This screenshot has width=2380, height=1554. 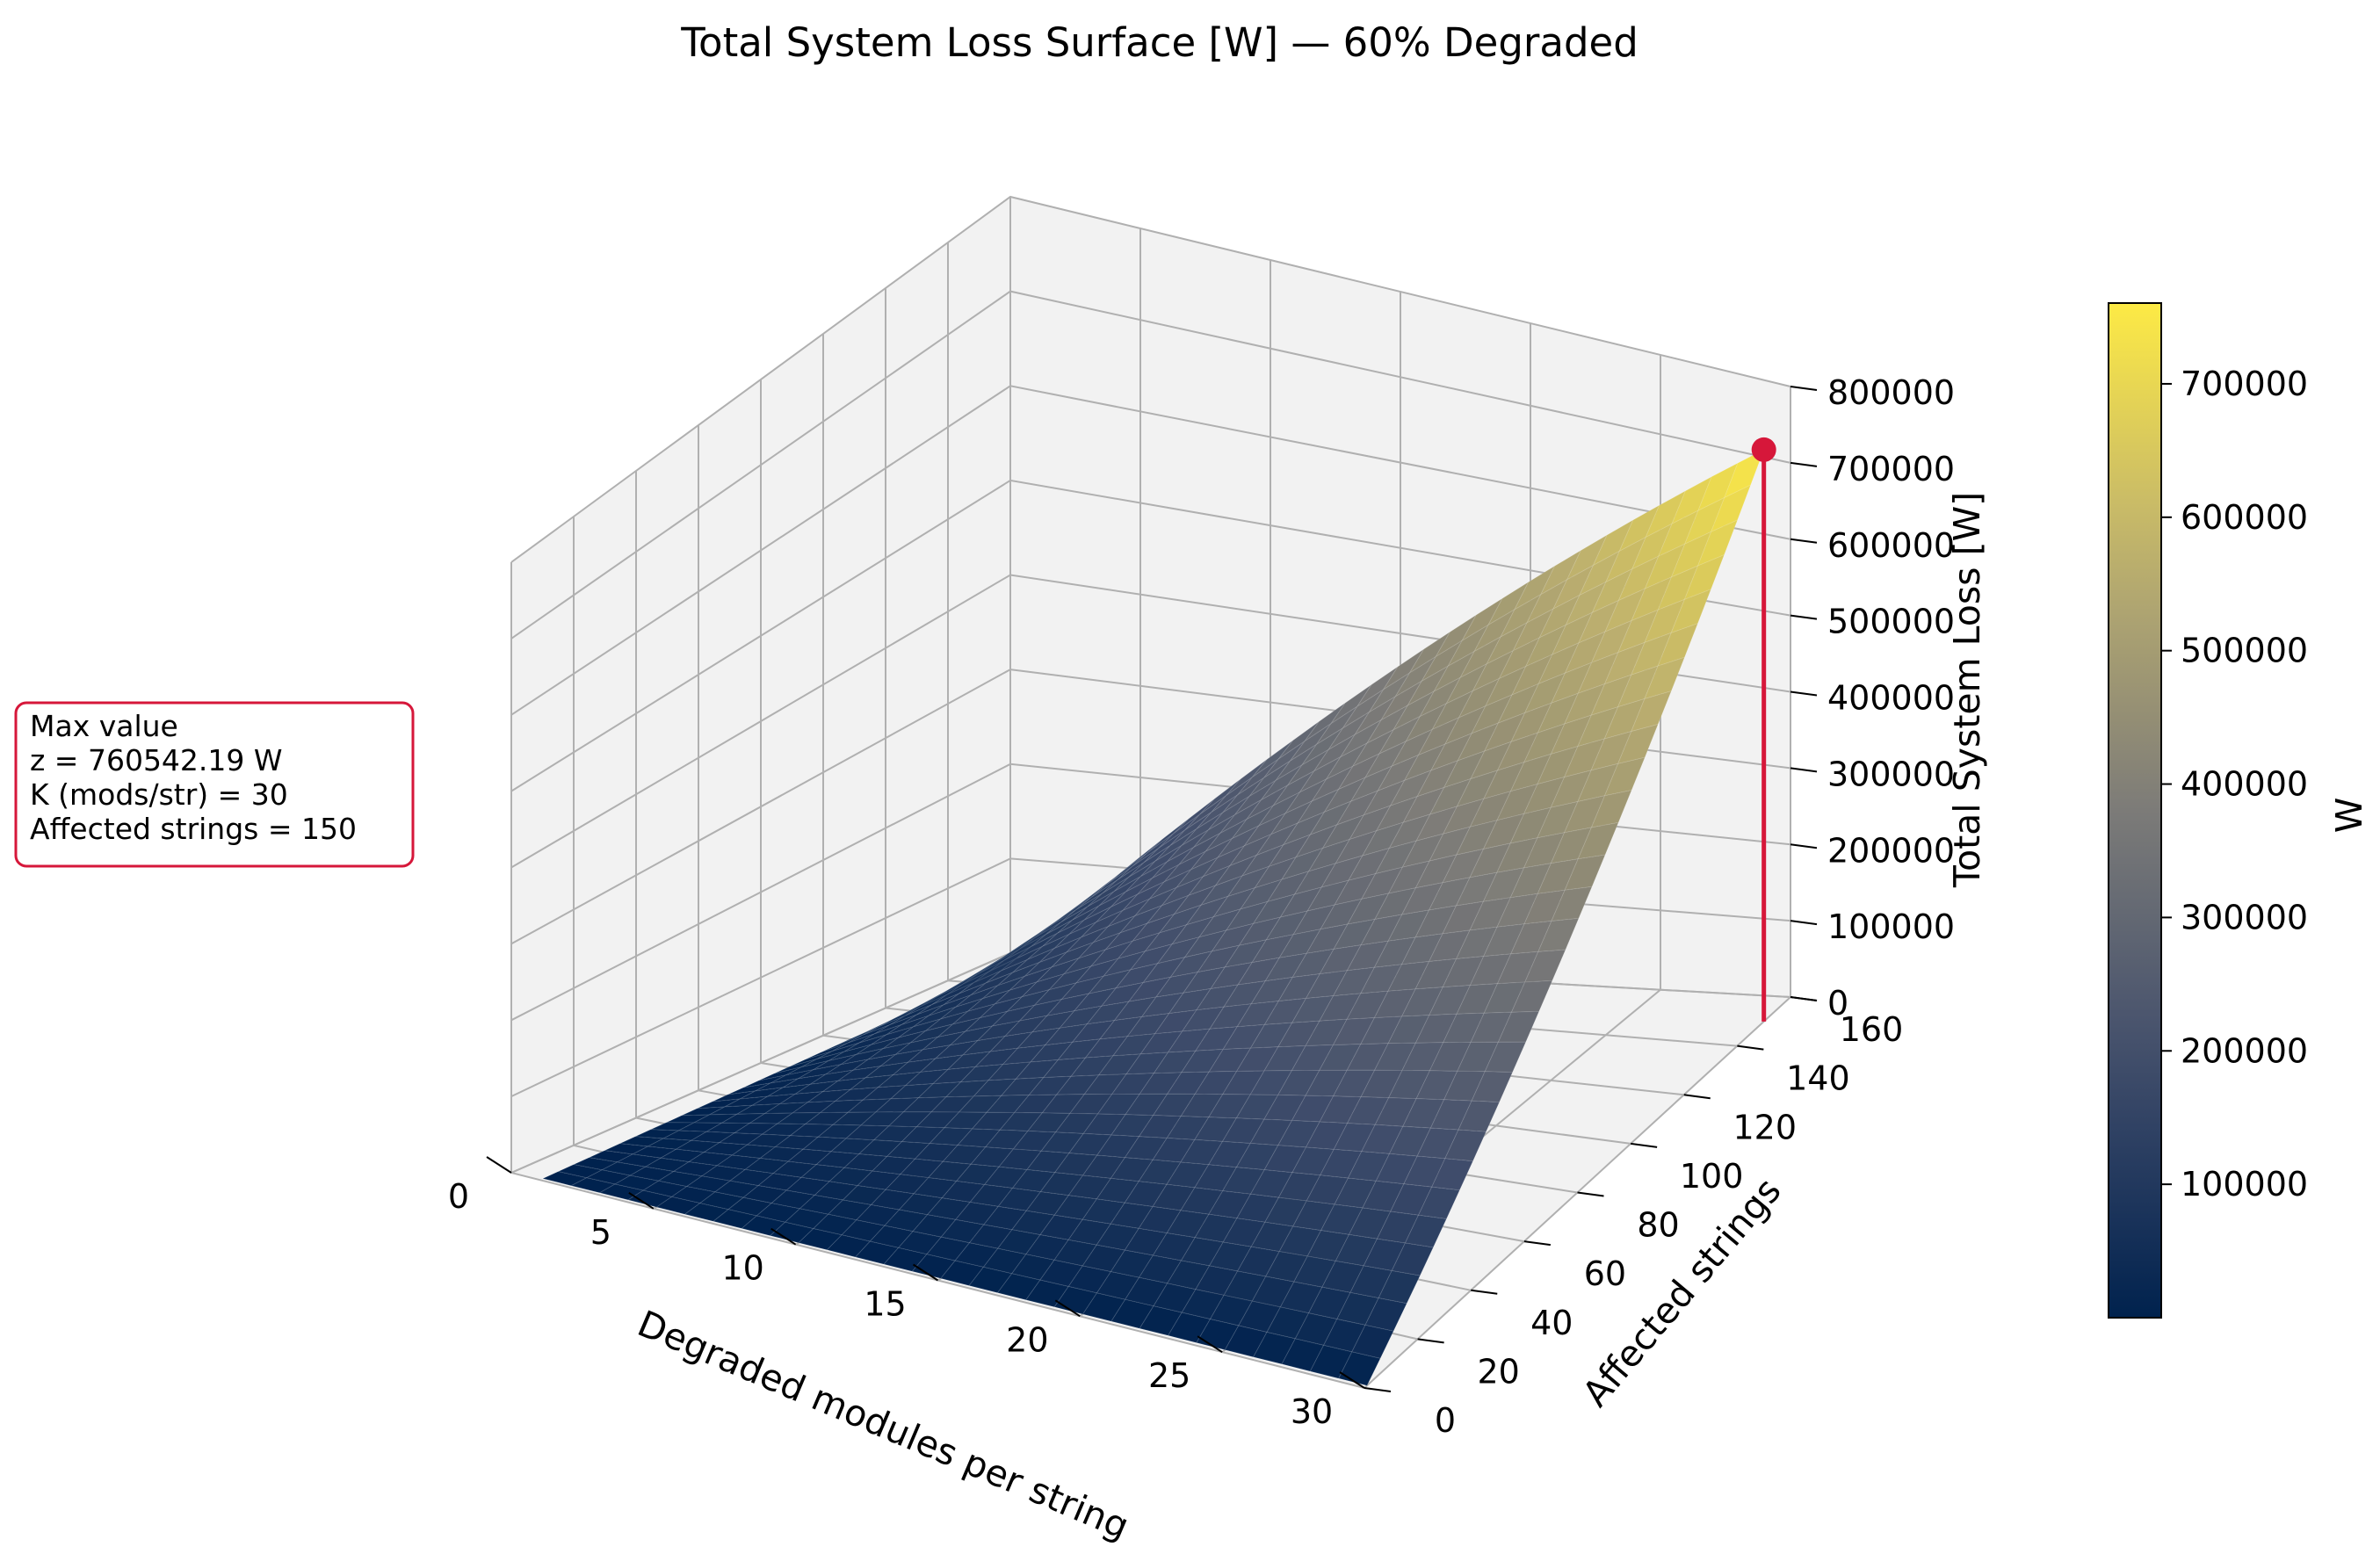 I want to click on z-tick-label: 800000, so click(x=1891, y=392).